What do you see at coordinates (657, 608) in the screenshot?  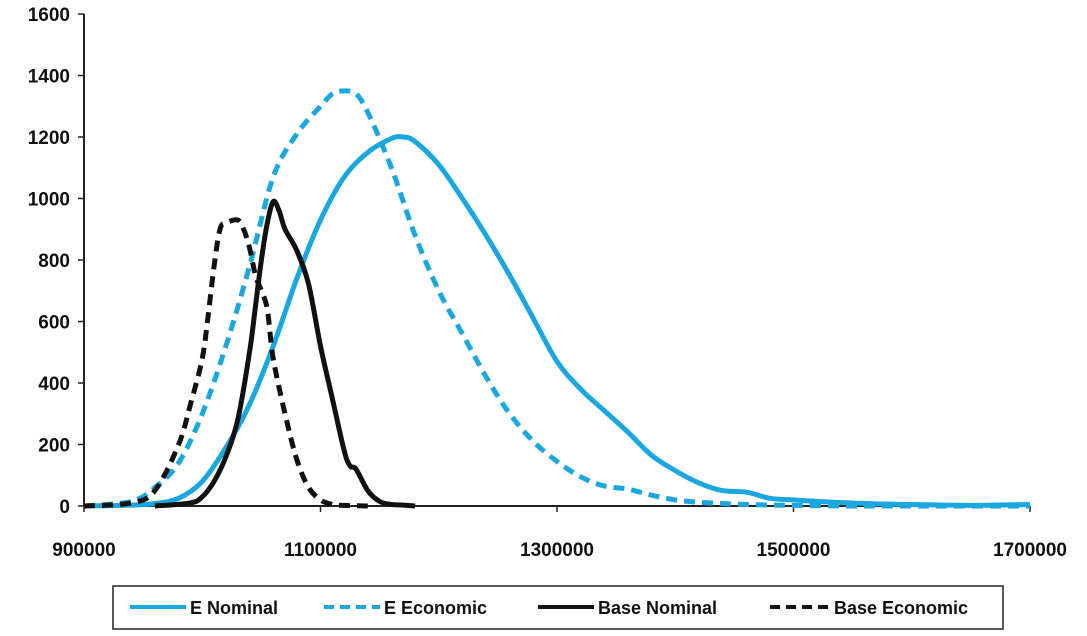 I see `legend-label-base-nominal: Base Nominal` at bounding box center [657, 608].